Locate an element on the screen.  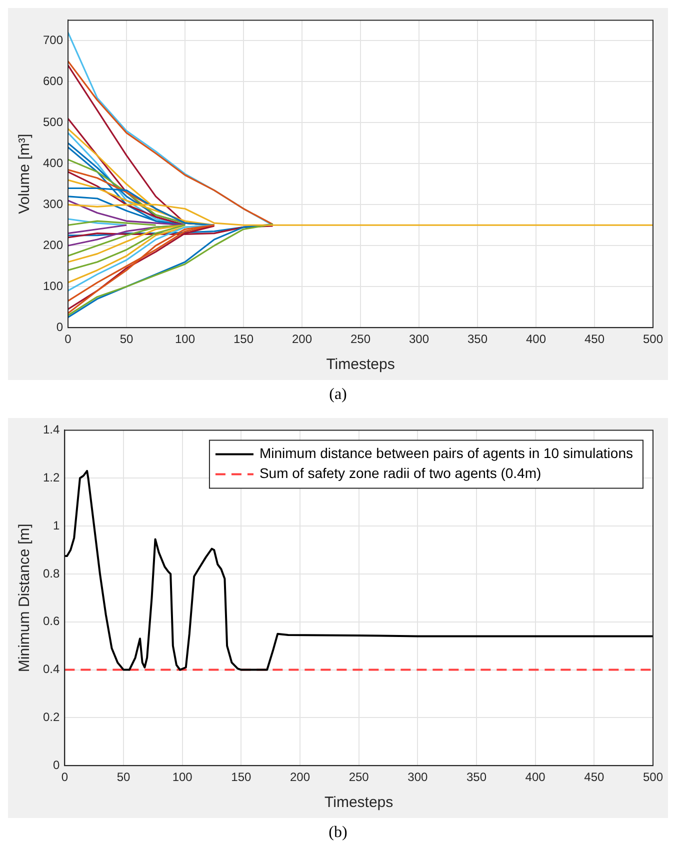
y-tick-label: 0.6 is located at coordinates (51, 621).